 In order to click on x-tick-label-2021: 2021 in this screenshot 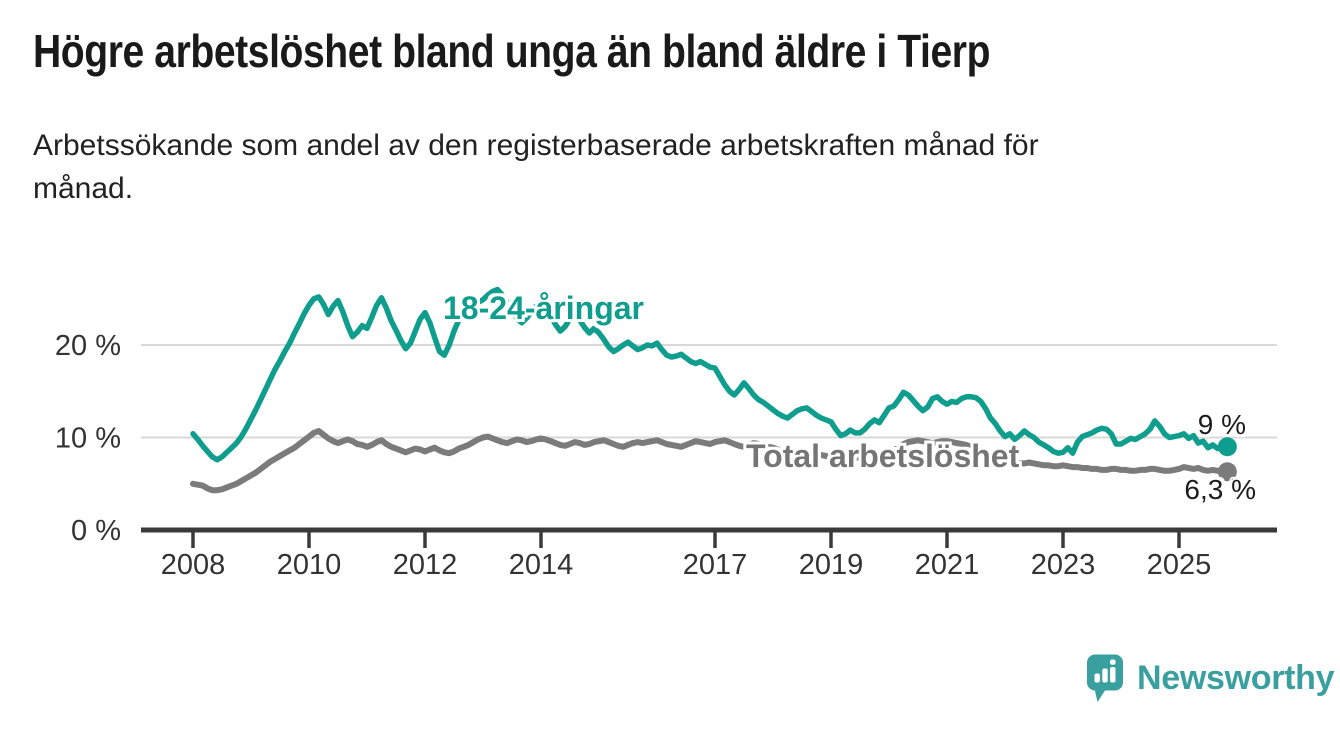, I will do `click(947, 565)`.